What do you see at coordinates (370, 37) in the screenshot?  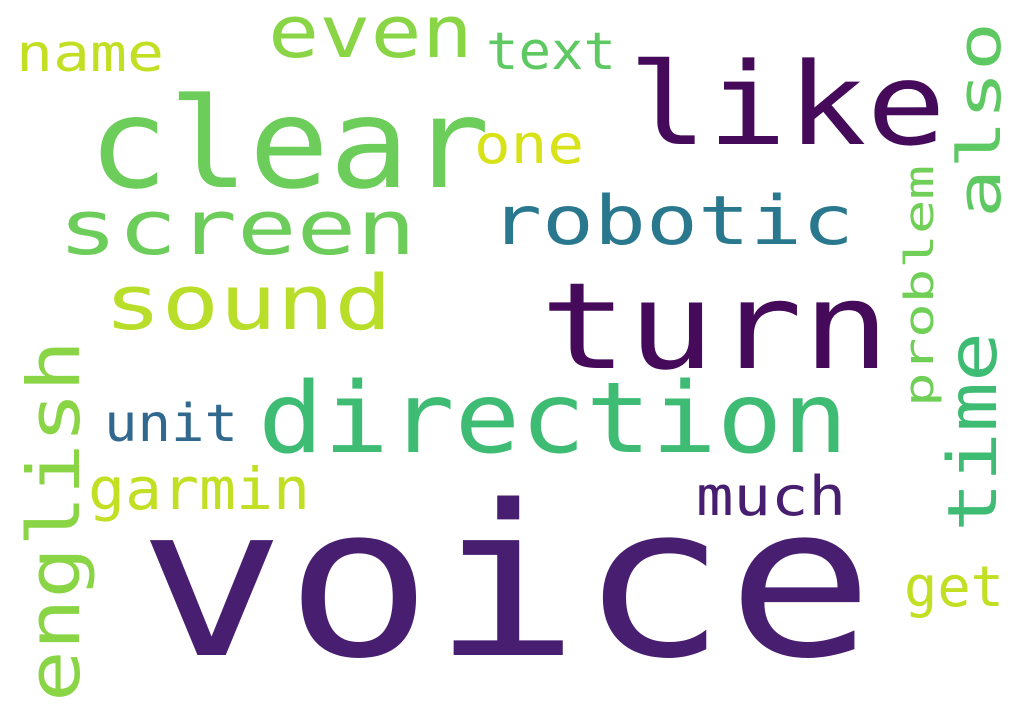 I see `word-even: even` at bounding box center [370, 37].